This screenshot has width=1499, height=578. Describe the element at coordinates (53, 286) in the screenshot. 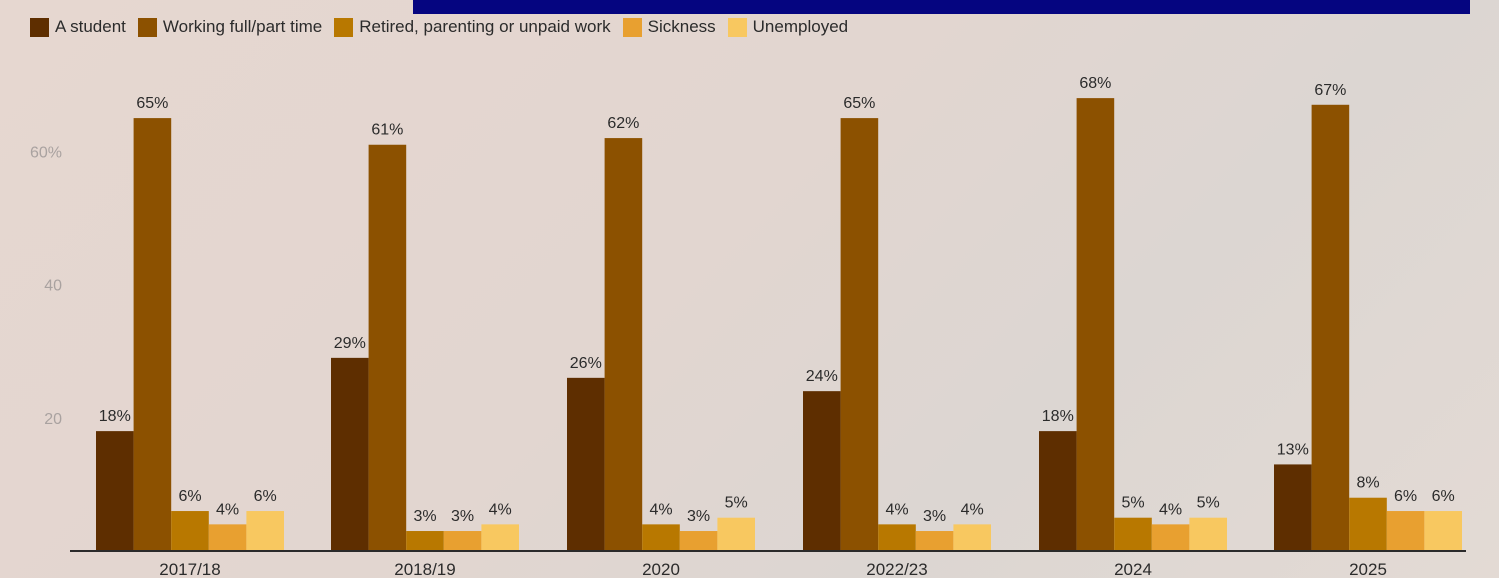

I see `y-tick-label: 40` at that location.